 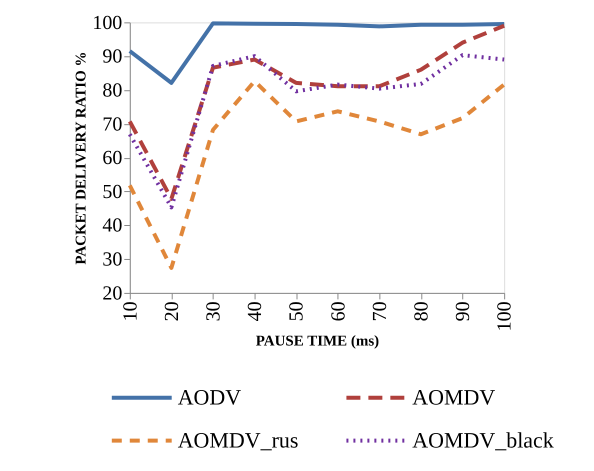 What do you see at coordinates (317, 53) in the screenshot?
I see `line-series` at bounding box center [317, 53].